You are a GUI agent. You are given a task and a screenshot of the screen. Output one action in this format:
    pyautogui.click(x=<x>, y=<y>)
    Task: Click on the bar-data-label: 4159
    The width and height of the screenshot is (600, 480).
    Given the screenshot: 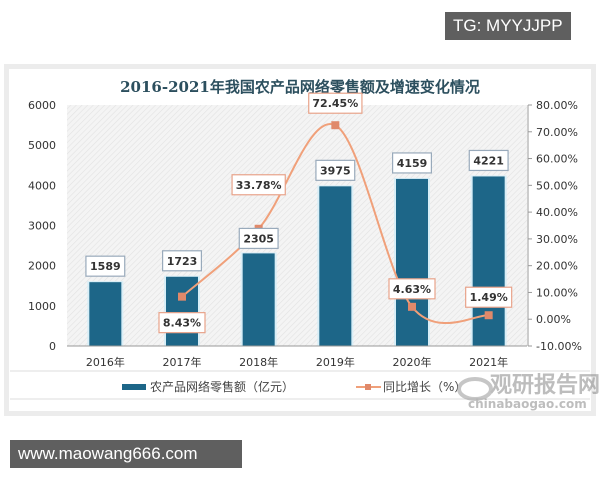 What is the action you would take?
    pyautogui.click(x=412, y=163)
    